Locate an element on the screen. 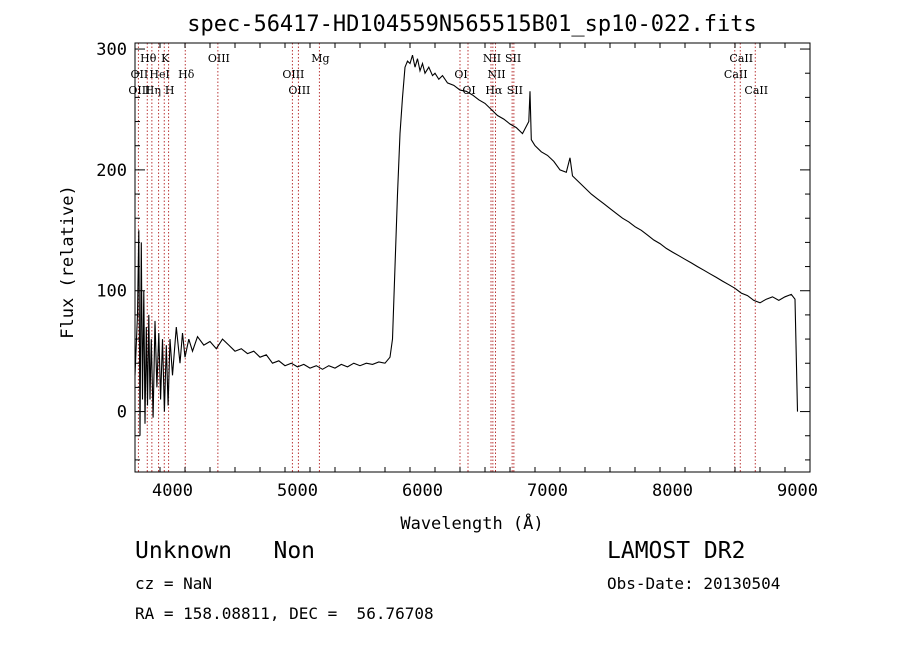 The image size is (900, 649). redshift-label: cz = NaN is located at coordinates (174, 583).